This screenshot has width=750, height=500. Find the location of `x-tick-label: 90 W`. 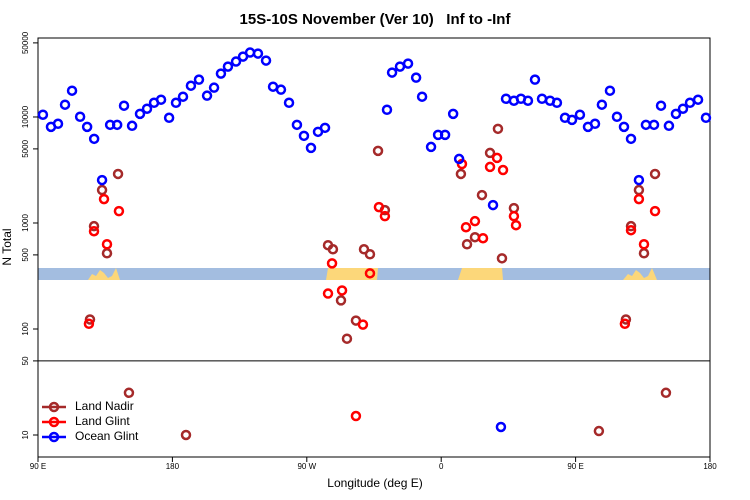

x-tick-label: 90 W is located at coordinates (306, 466).